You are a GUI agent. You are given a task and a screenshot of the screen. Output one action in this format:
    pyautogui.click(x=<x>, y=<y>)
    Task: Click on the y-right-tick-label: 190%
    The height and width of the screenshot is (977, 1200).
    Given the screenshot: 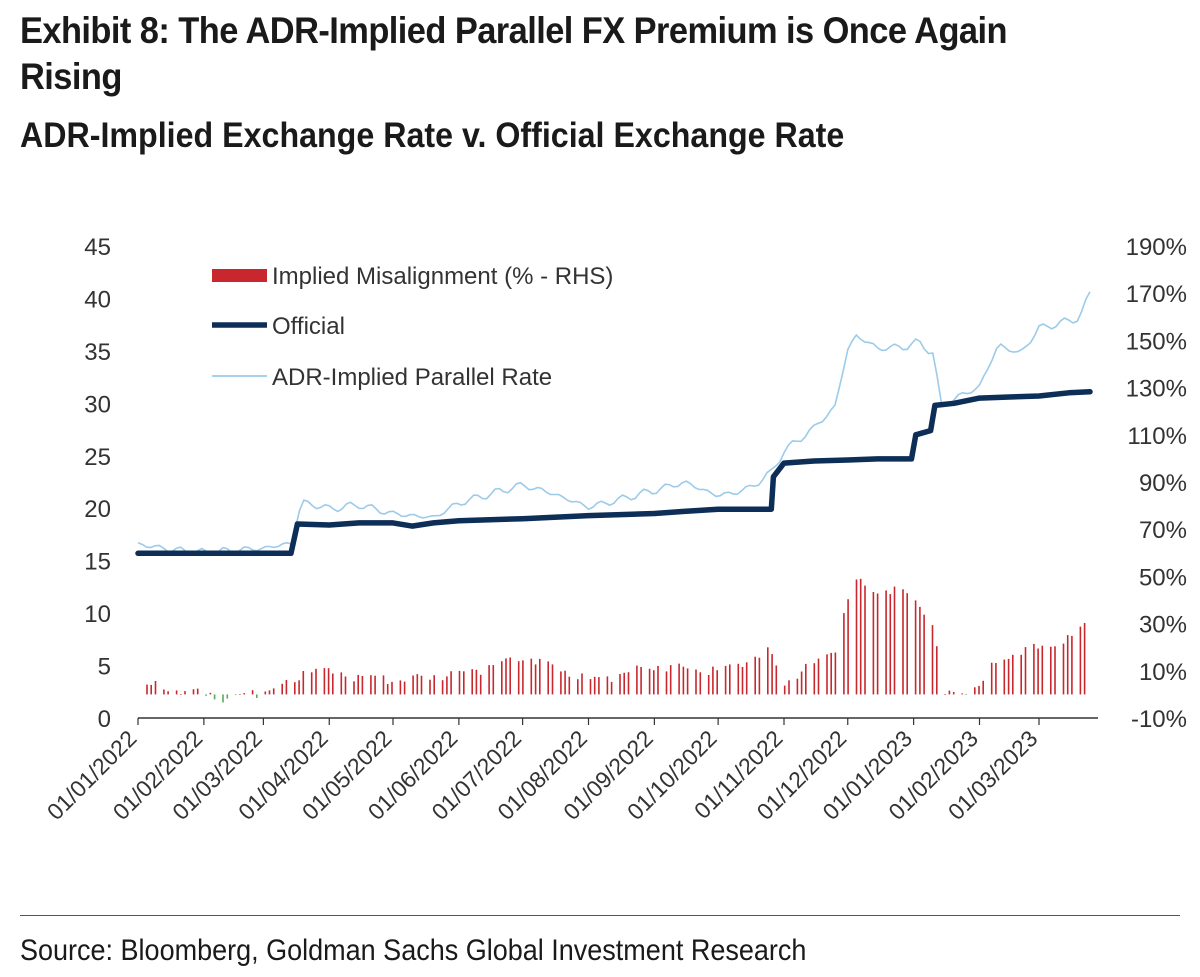 What is the action you would take?
    pyautogui.click(x=1156, y=247)
    